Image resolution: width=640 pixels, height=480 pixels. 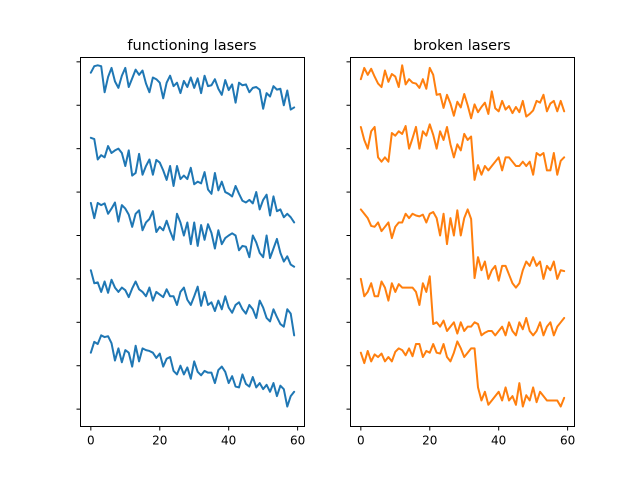 What do you see at coordinates (228, 441) in the screenshot?
I see `functioning-lasers-x-tick-label: 40` at bounding box center [228, 441].